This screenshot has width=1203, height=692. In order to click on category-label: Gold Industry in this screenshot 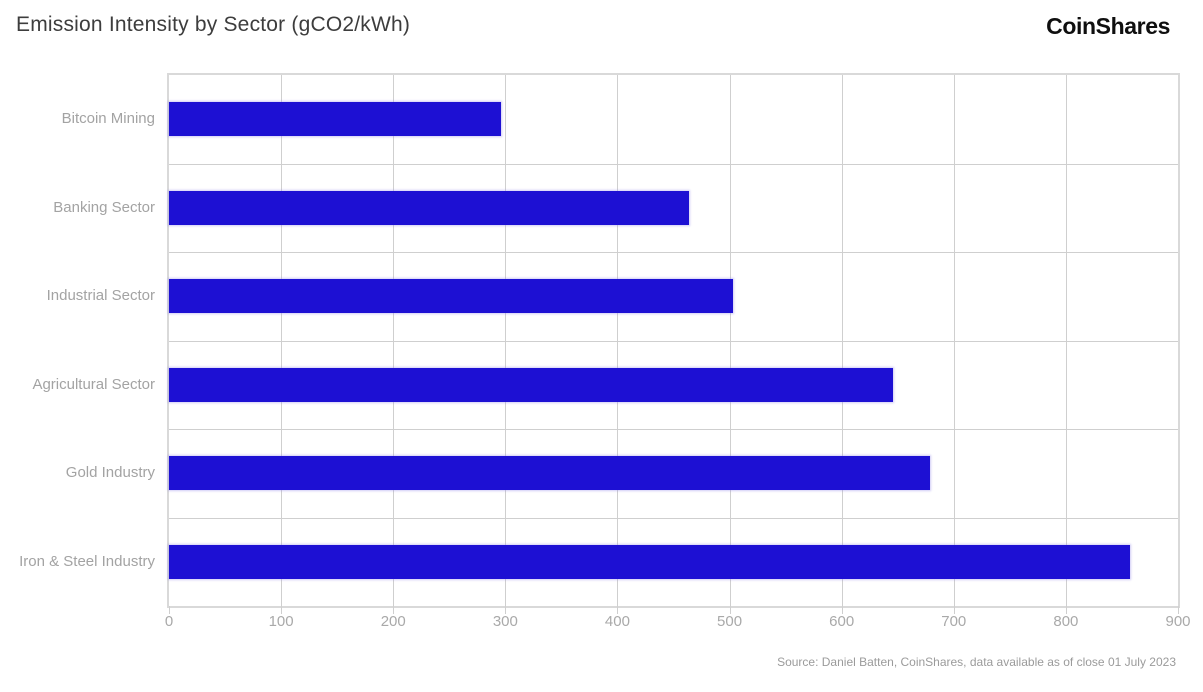, I will do `click(110, 473)`.